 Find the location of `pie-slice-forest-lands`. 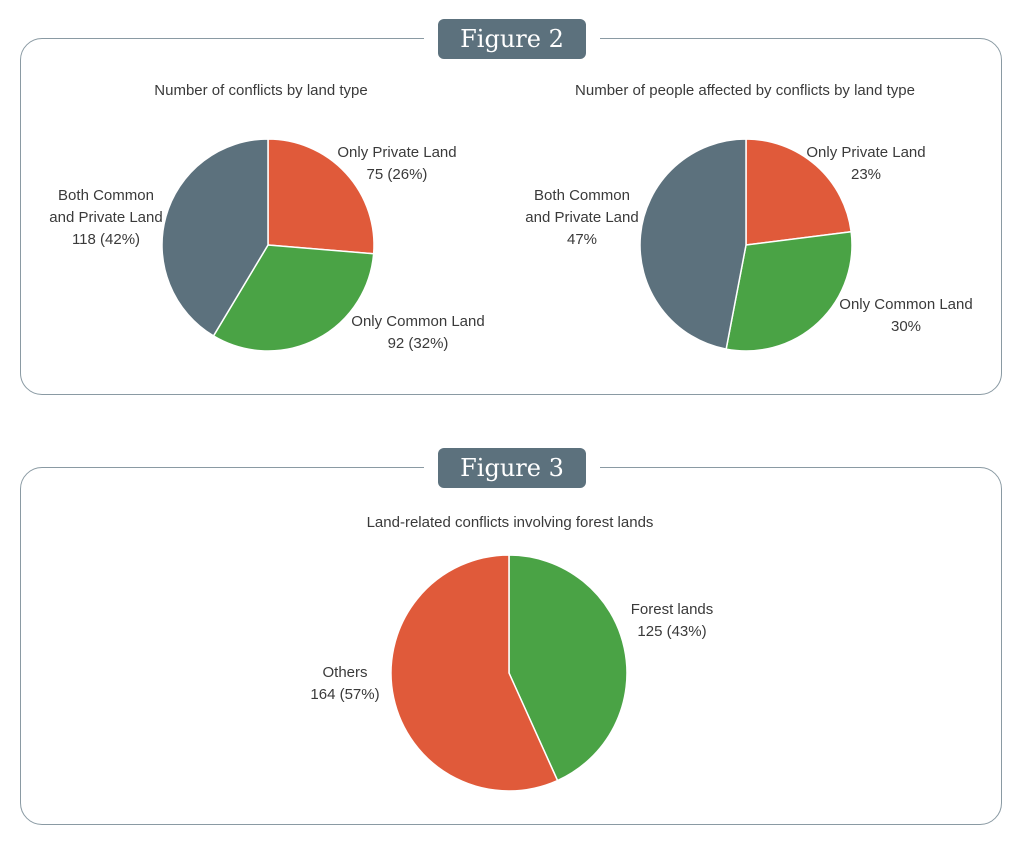

pie-slice-forest-lands is located at coordinates (568, 668).